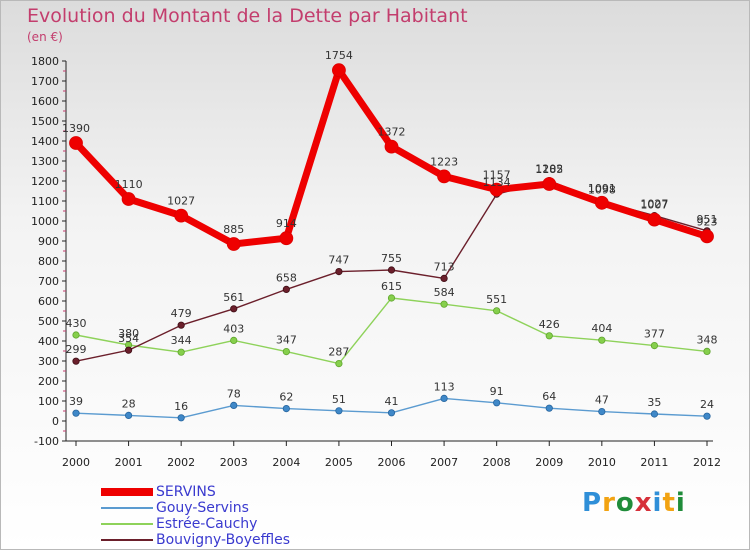 The image size is (750, 550). I want to click on y-tick-label: 300, so click(48, 361).